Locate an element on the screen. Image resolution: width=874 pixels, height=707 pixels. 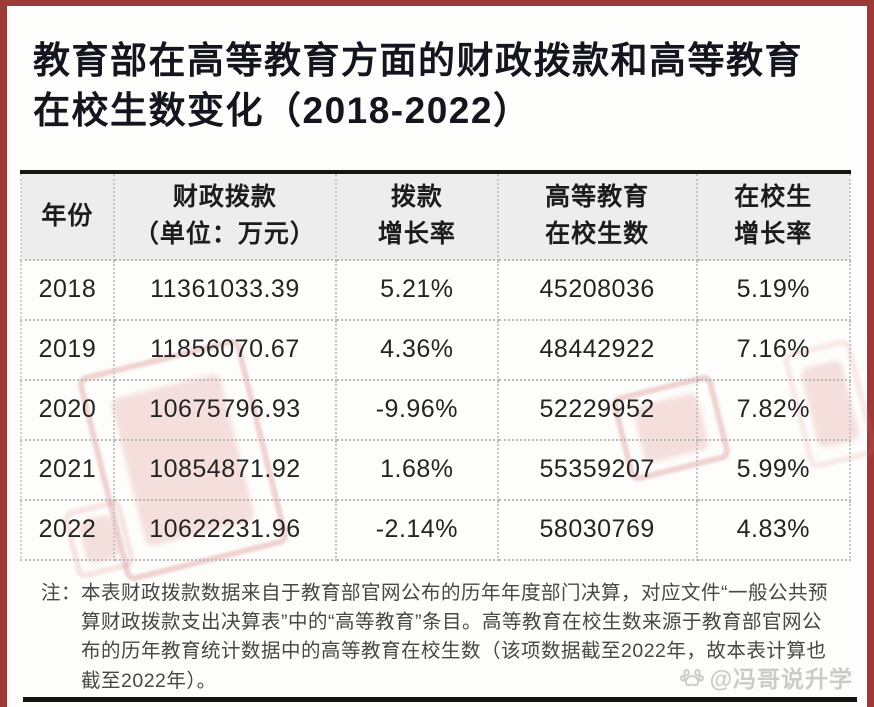
cell-students: 52229952 is located at coordinates (597, 410).